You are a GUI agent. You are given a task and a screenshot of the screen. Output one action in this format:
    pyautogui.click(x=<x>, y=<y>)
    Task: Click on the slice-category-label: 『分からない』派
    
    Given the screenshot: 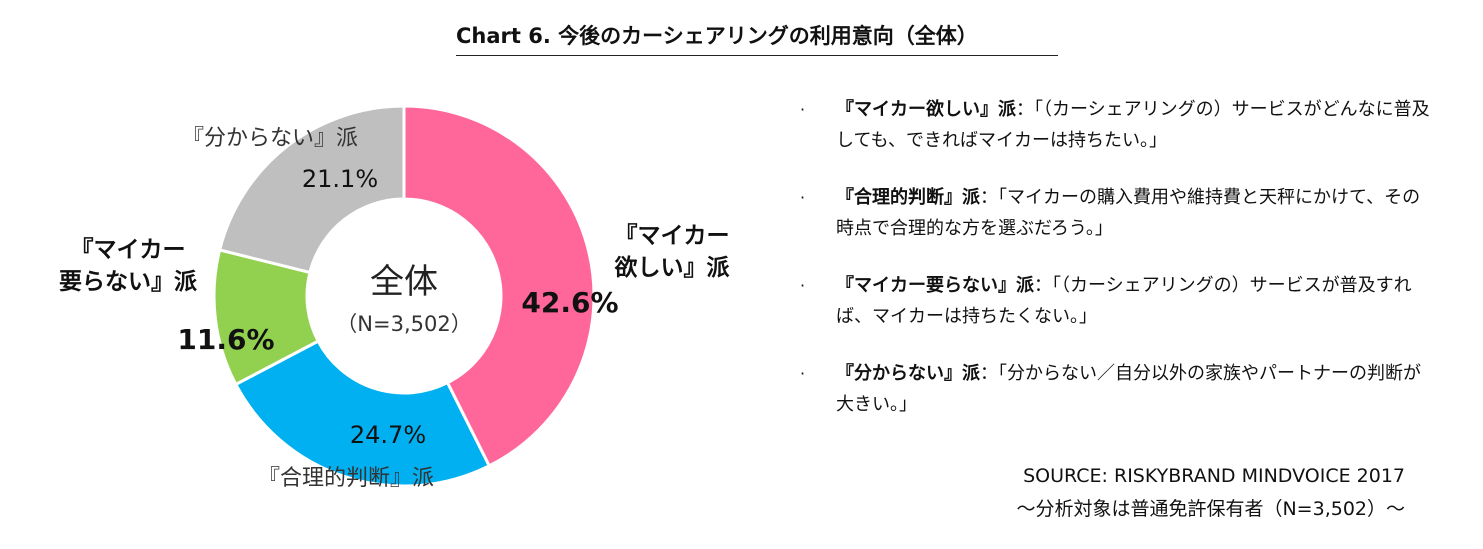 What is the action you would take?
    pyautogui.click(x=270, y=138)
    